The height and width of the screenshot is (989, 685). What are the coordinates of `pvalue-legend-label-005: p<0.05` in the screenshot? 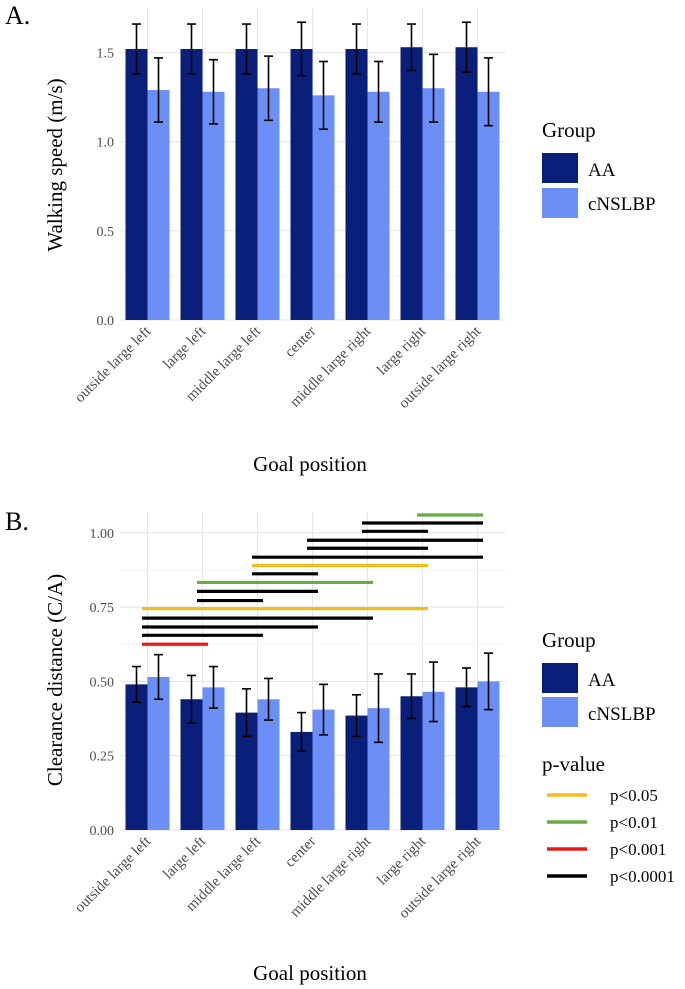 It's located at (634, 795).